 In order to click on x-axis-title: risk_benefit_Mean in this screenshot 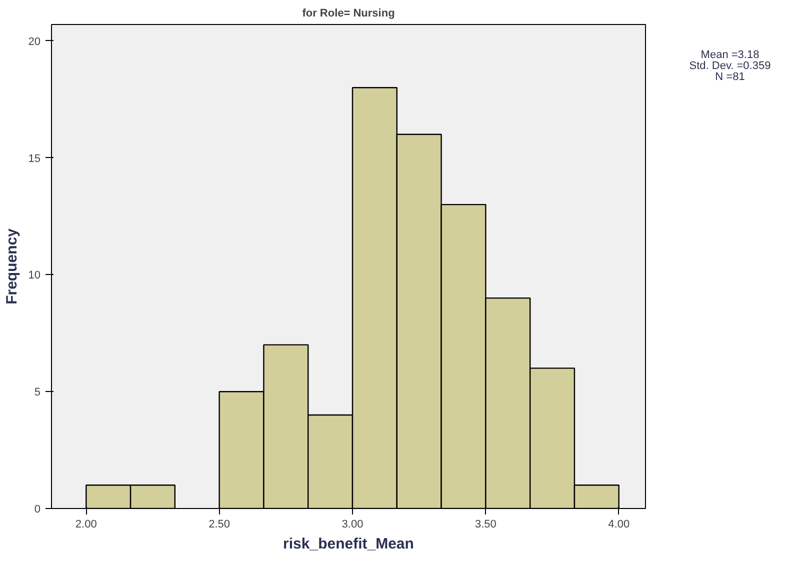, I will do `click(348, 544)`.